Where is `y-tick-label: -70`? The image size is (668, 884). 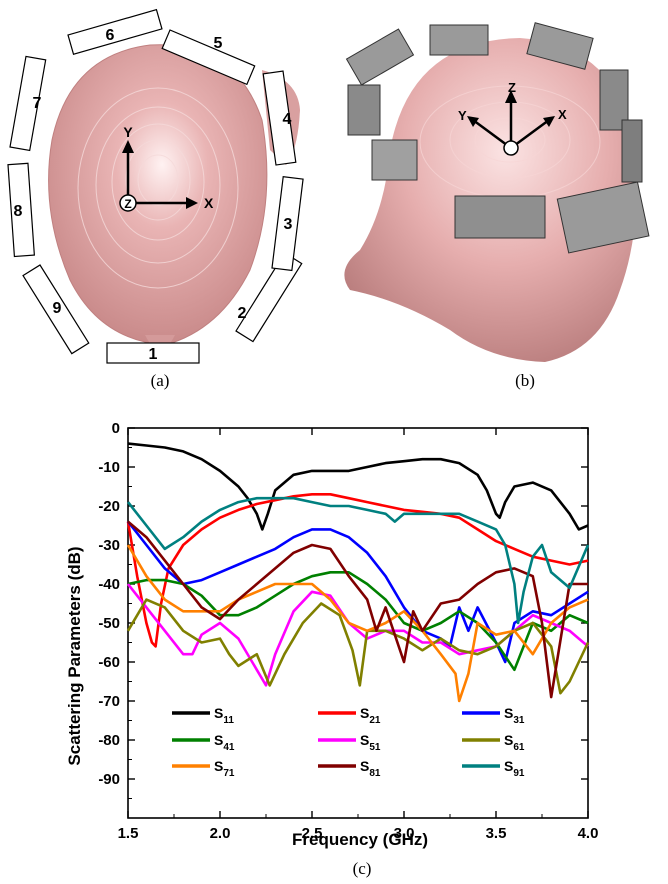 y-tick-label: -70 is located at coordinates (109, 701).